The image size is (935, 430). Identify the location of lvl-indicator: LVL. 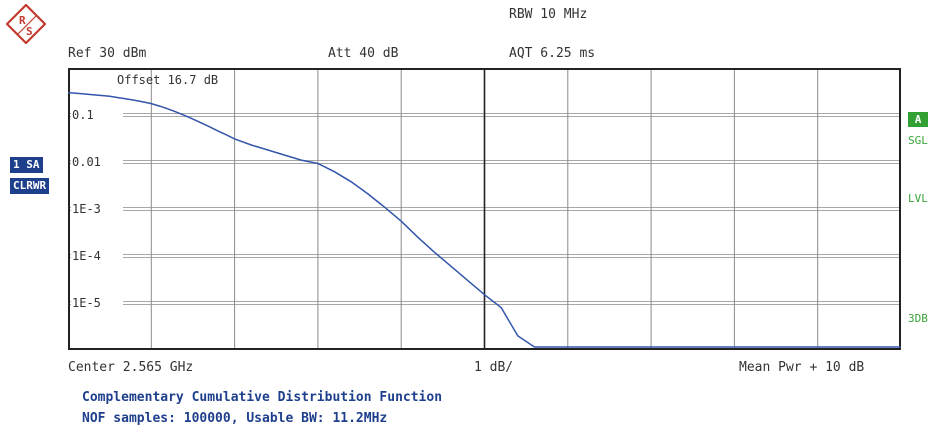
(918, 198).